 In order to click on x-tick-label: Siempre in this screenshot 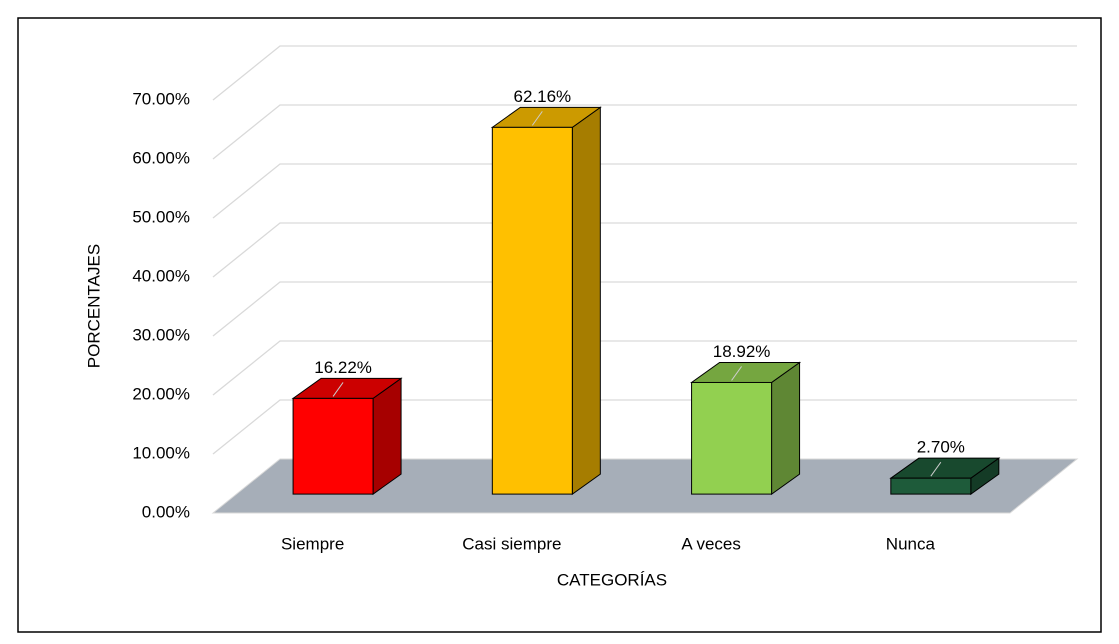, I will do `click(312, 543)`.